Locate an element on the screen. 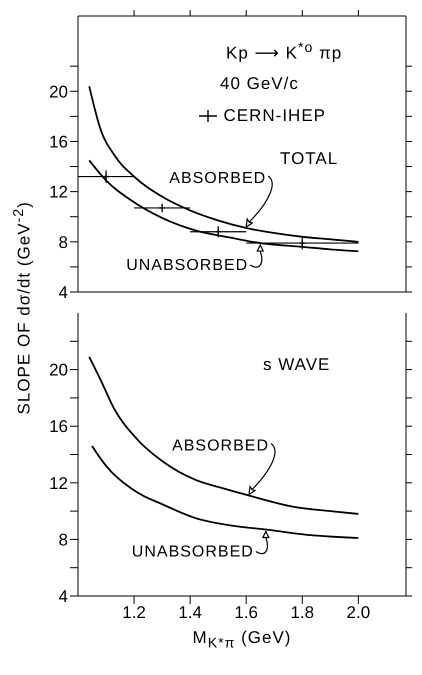 This screenshot has width=422, height=675. x-axis-title: M$_{K*π}$ (GeV) is located at coordinates (242, 640).